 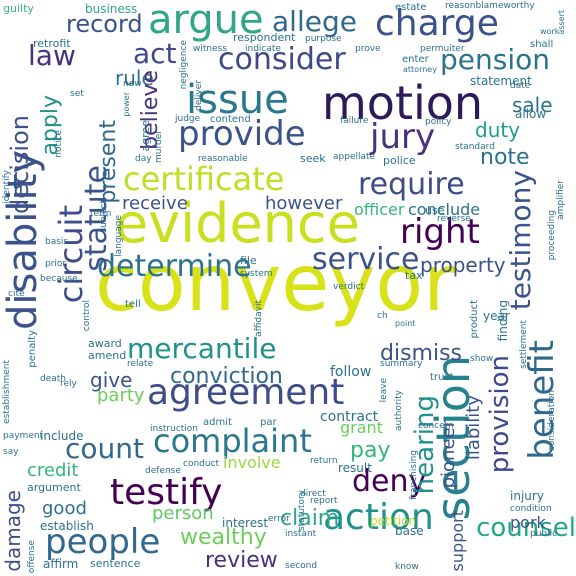 I want to click on word-argument: argument, so click(x=54, y=487).